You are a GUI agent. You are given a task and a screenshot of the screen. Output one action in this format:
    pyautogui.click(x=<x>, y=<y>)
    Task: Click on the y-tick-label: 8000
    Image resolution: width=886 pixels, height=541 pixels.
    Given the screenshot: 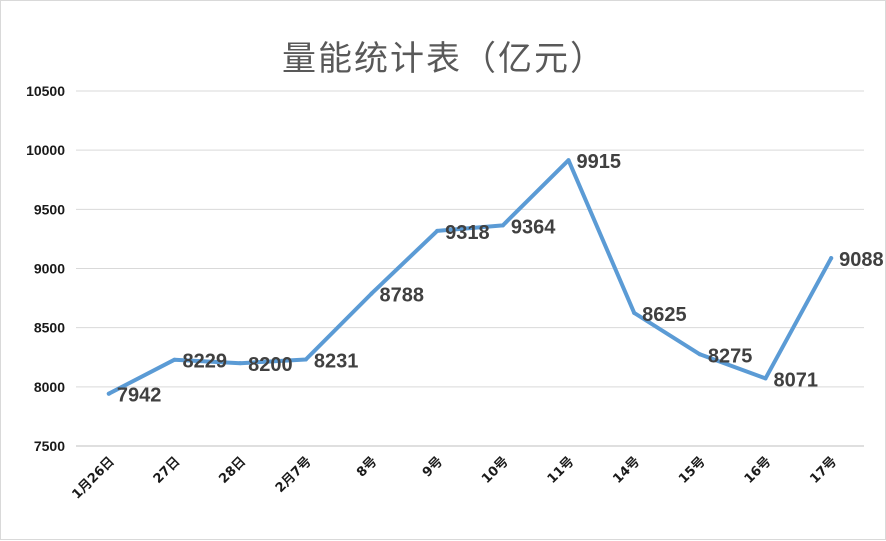 What is the action you would take?
    pyautogui.click(x=49, y=387)
    